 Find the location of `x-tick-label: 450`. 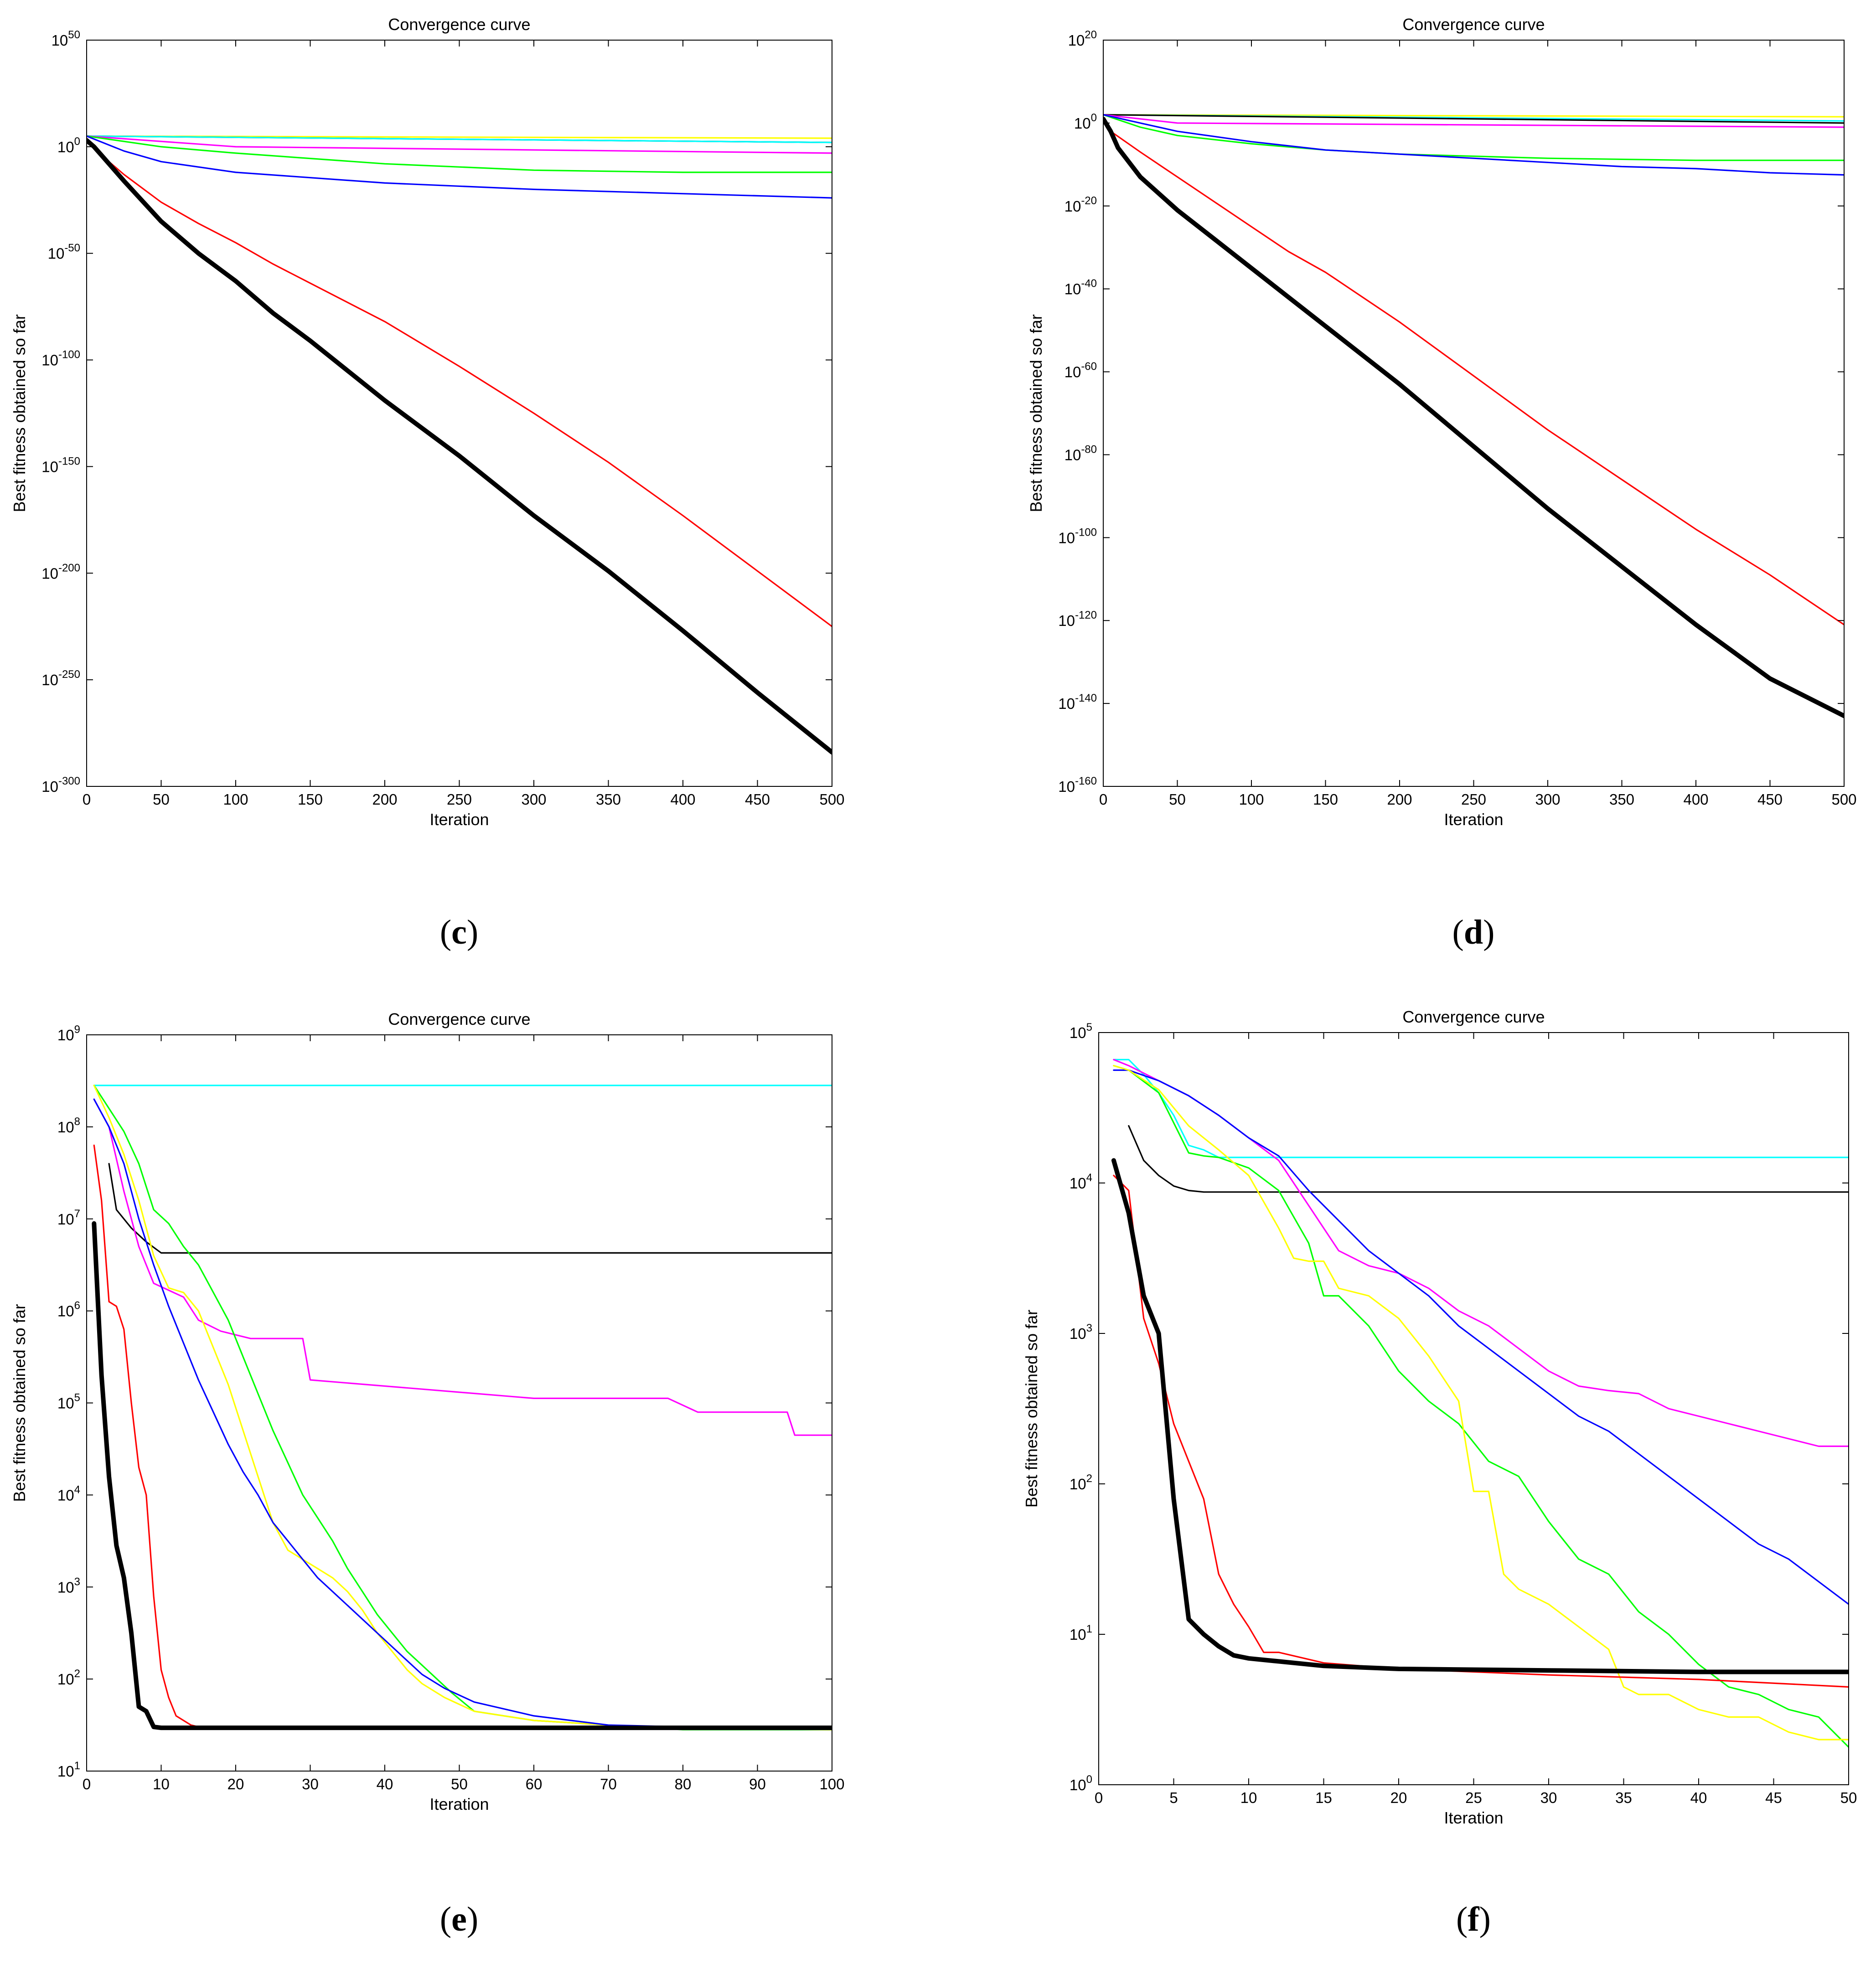

x-tick-label: 450 is located at coordinates (757, 799).